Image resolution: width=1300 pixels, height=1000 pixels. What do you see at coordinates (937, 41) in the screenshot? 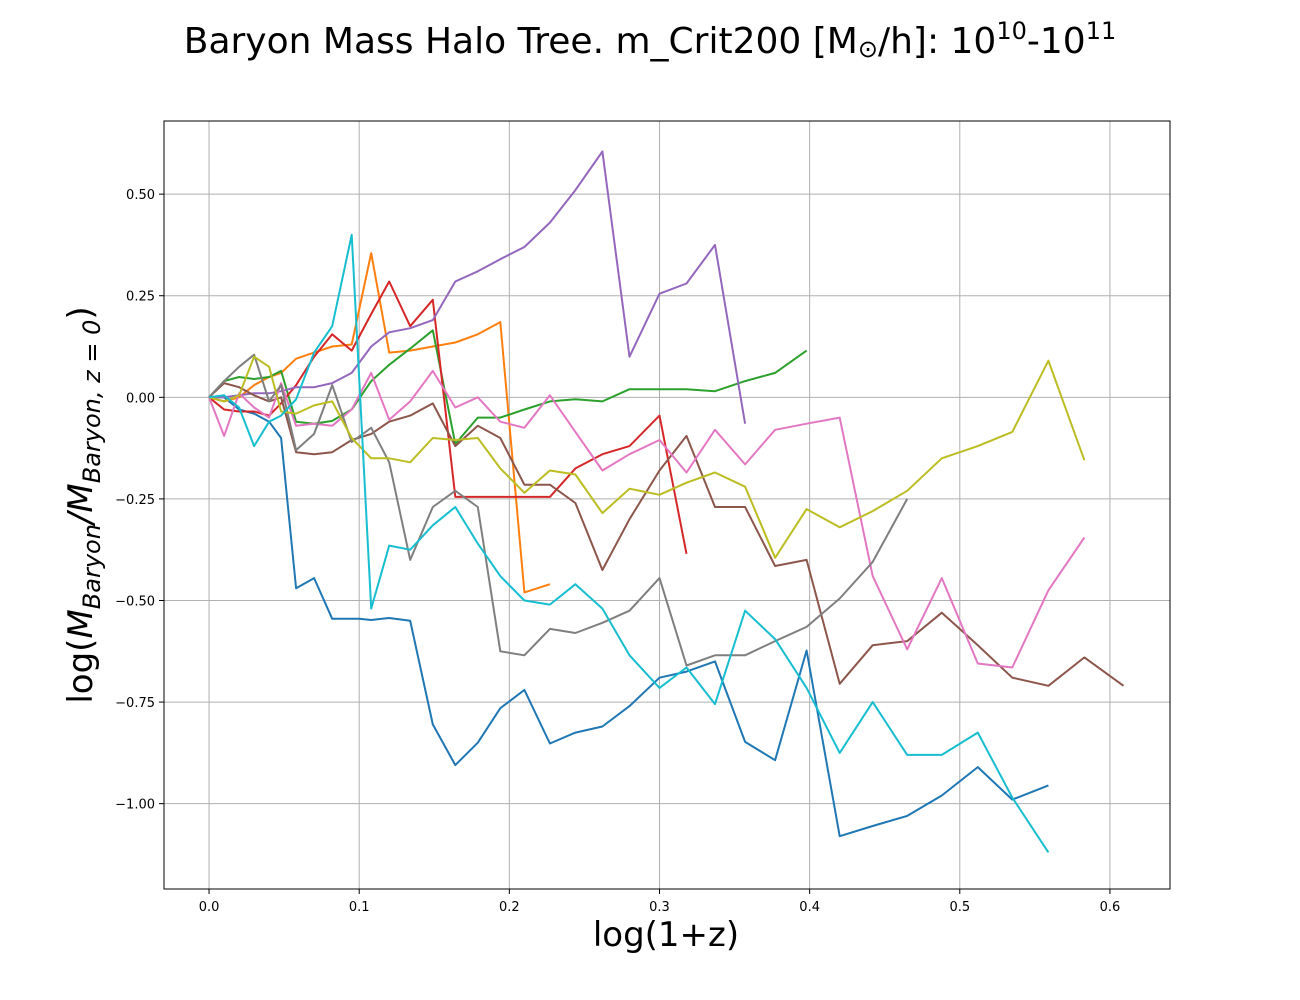
I see `title-unit-tail: /h]: 10` at bounding box center [937, 41].